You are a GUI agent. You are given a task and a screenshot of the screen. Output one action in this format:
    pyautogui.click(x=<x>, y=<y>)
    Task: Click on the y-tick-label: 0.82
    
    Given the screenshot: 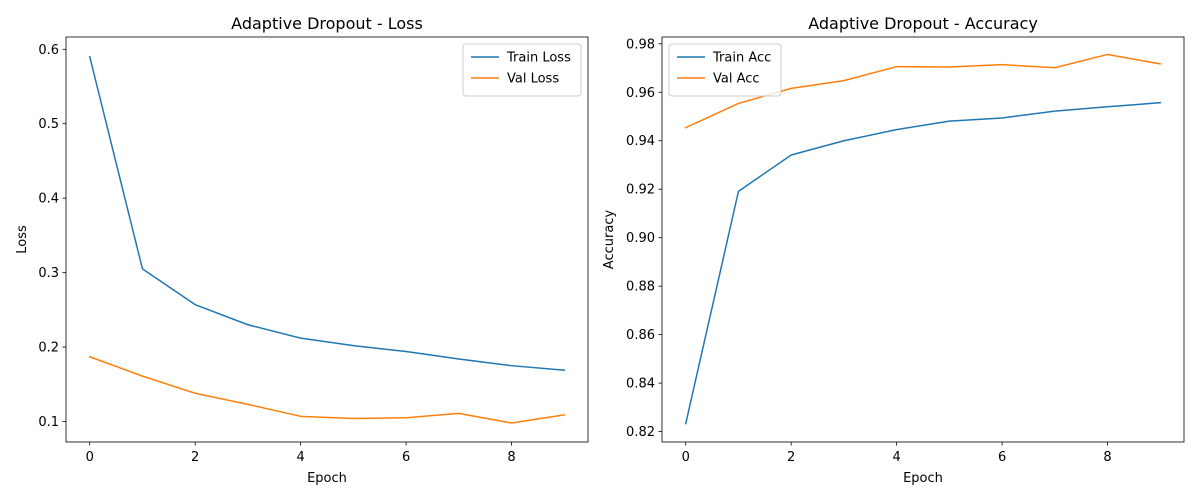 What is the action you would take?
    pyautogui.click(x=640, y=432)
    